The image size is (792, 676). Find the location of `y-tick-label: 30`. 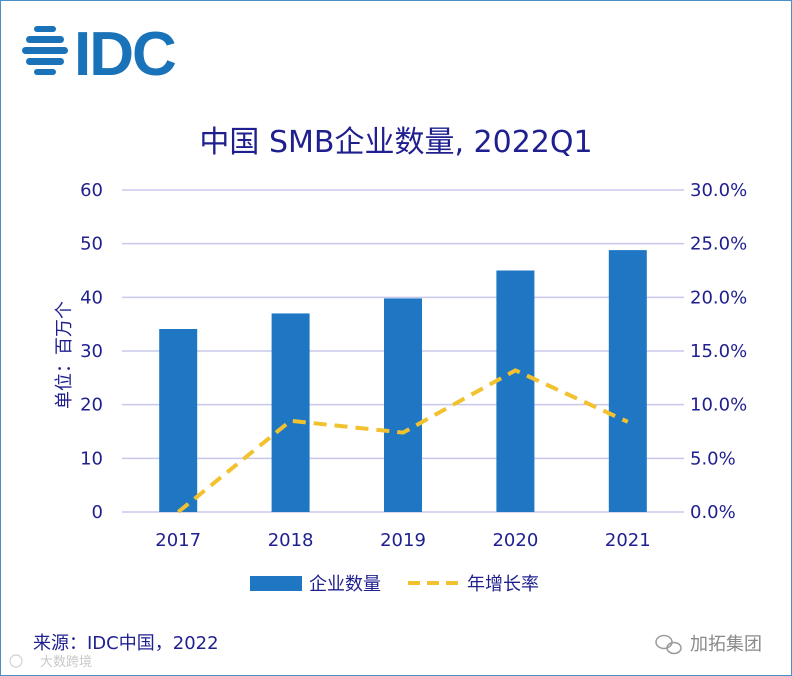

y-tick-label: 30 is located at coordinates (91, 351).